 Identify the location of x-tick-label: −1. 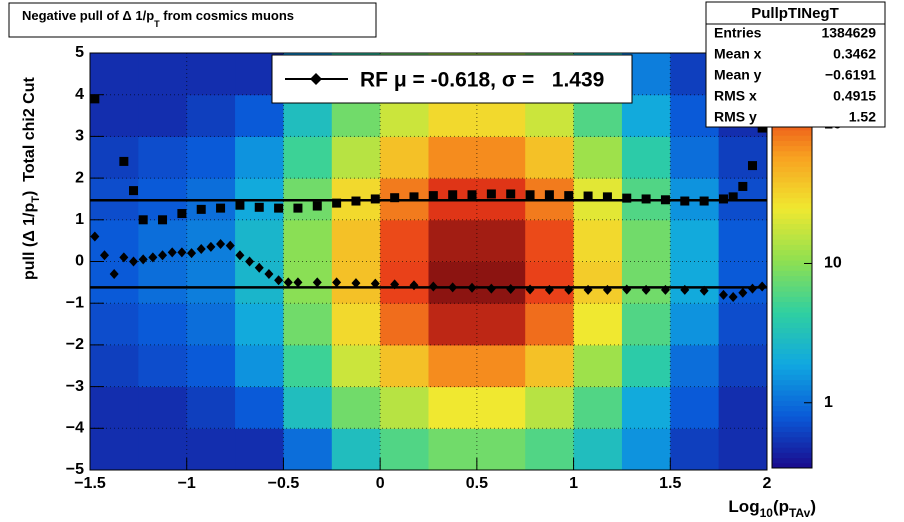
(187, 483).